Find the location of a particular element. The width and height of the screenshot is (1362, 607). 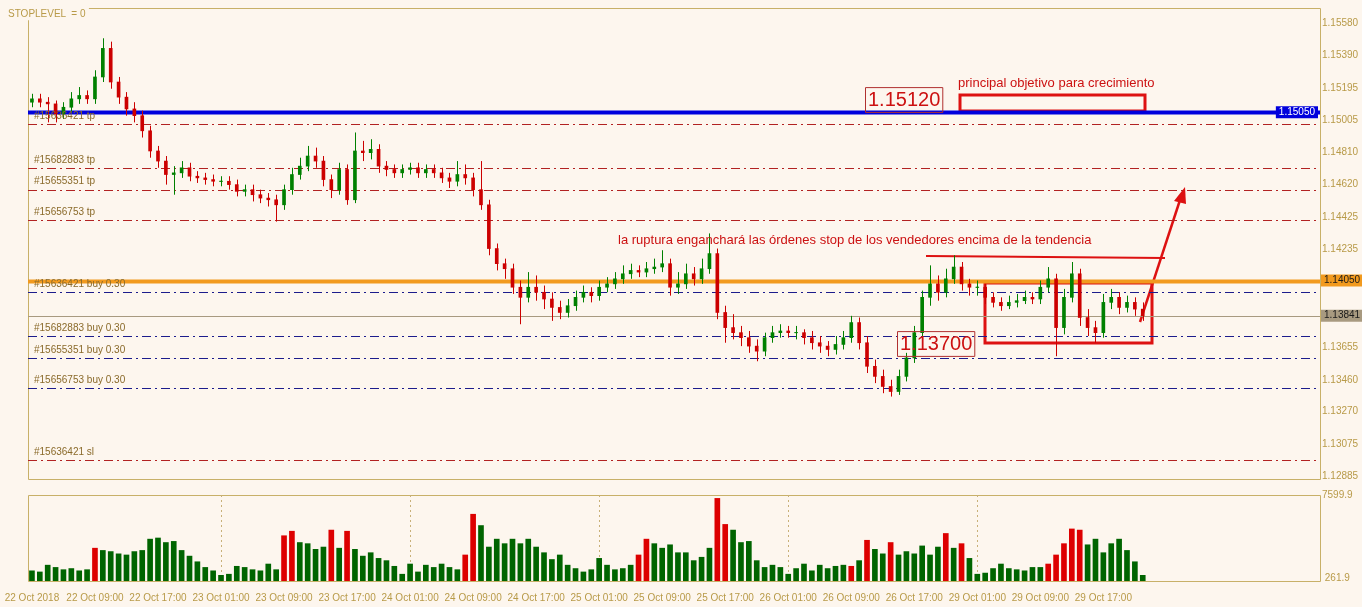

ref-line-label: 1.13841 is located at coordinates (1342, 315).